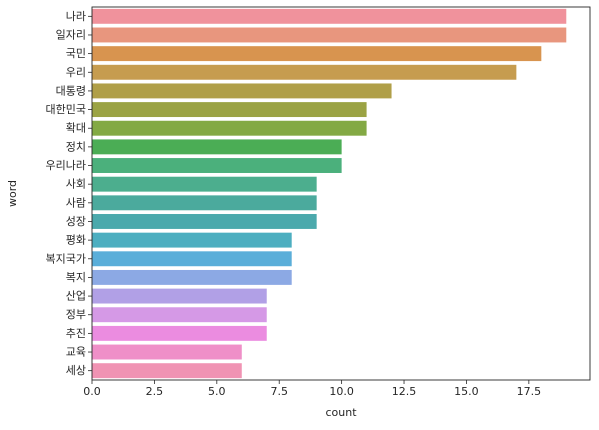 Image resolution: width=599 pixels, height=430 pixels. I want to click on y-tick-label: 사람, so click(76, 202).